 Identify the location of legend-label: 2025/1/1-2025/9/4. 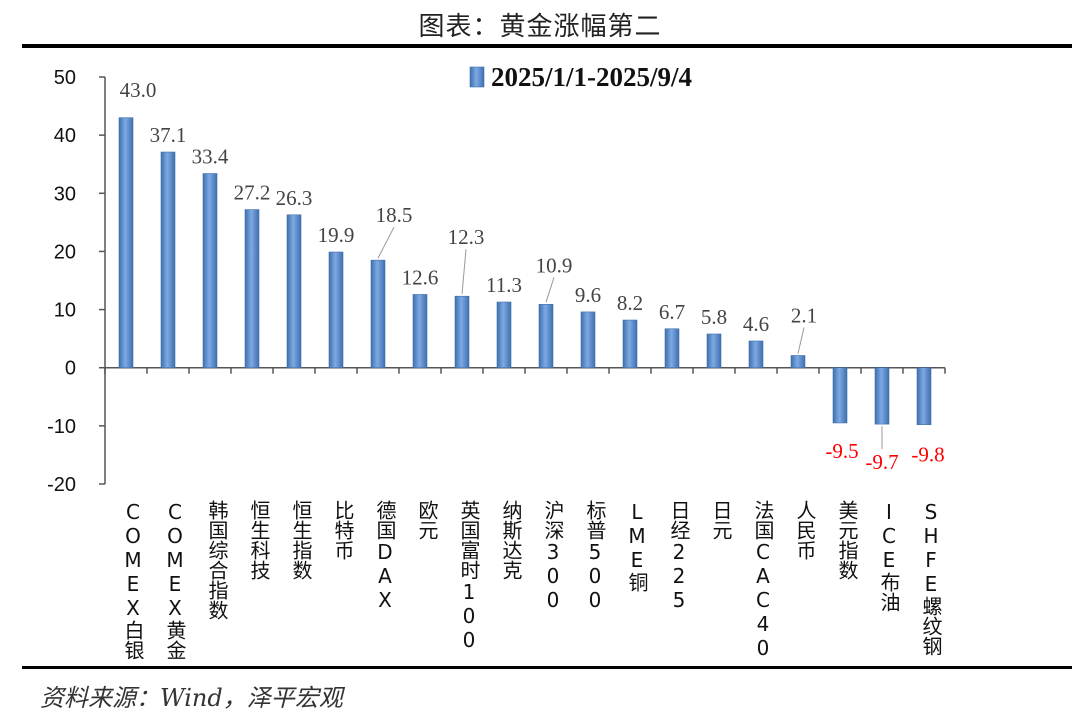
(591, 77).